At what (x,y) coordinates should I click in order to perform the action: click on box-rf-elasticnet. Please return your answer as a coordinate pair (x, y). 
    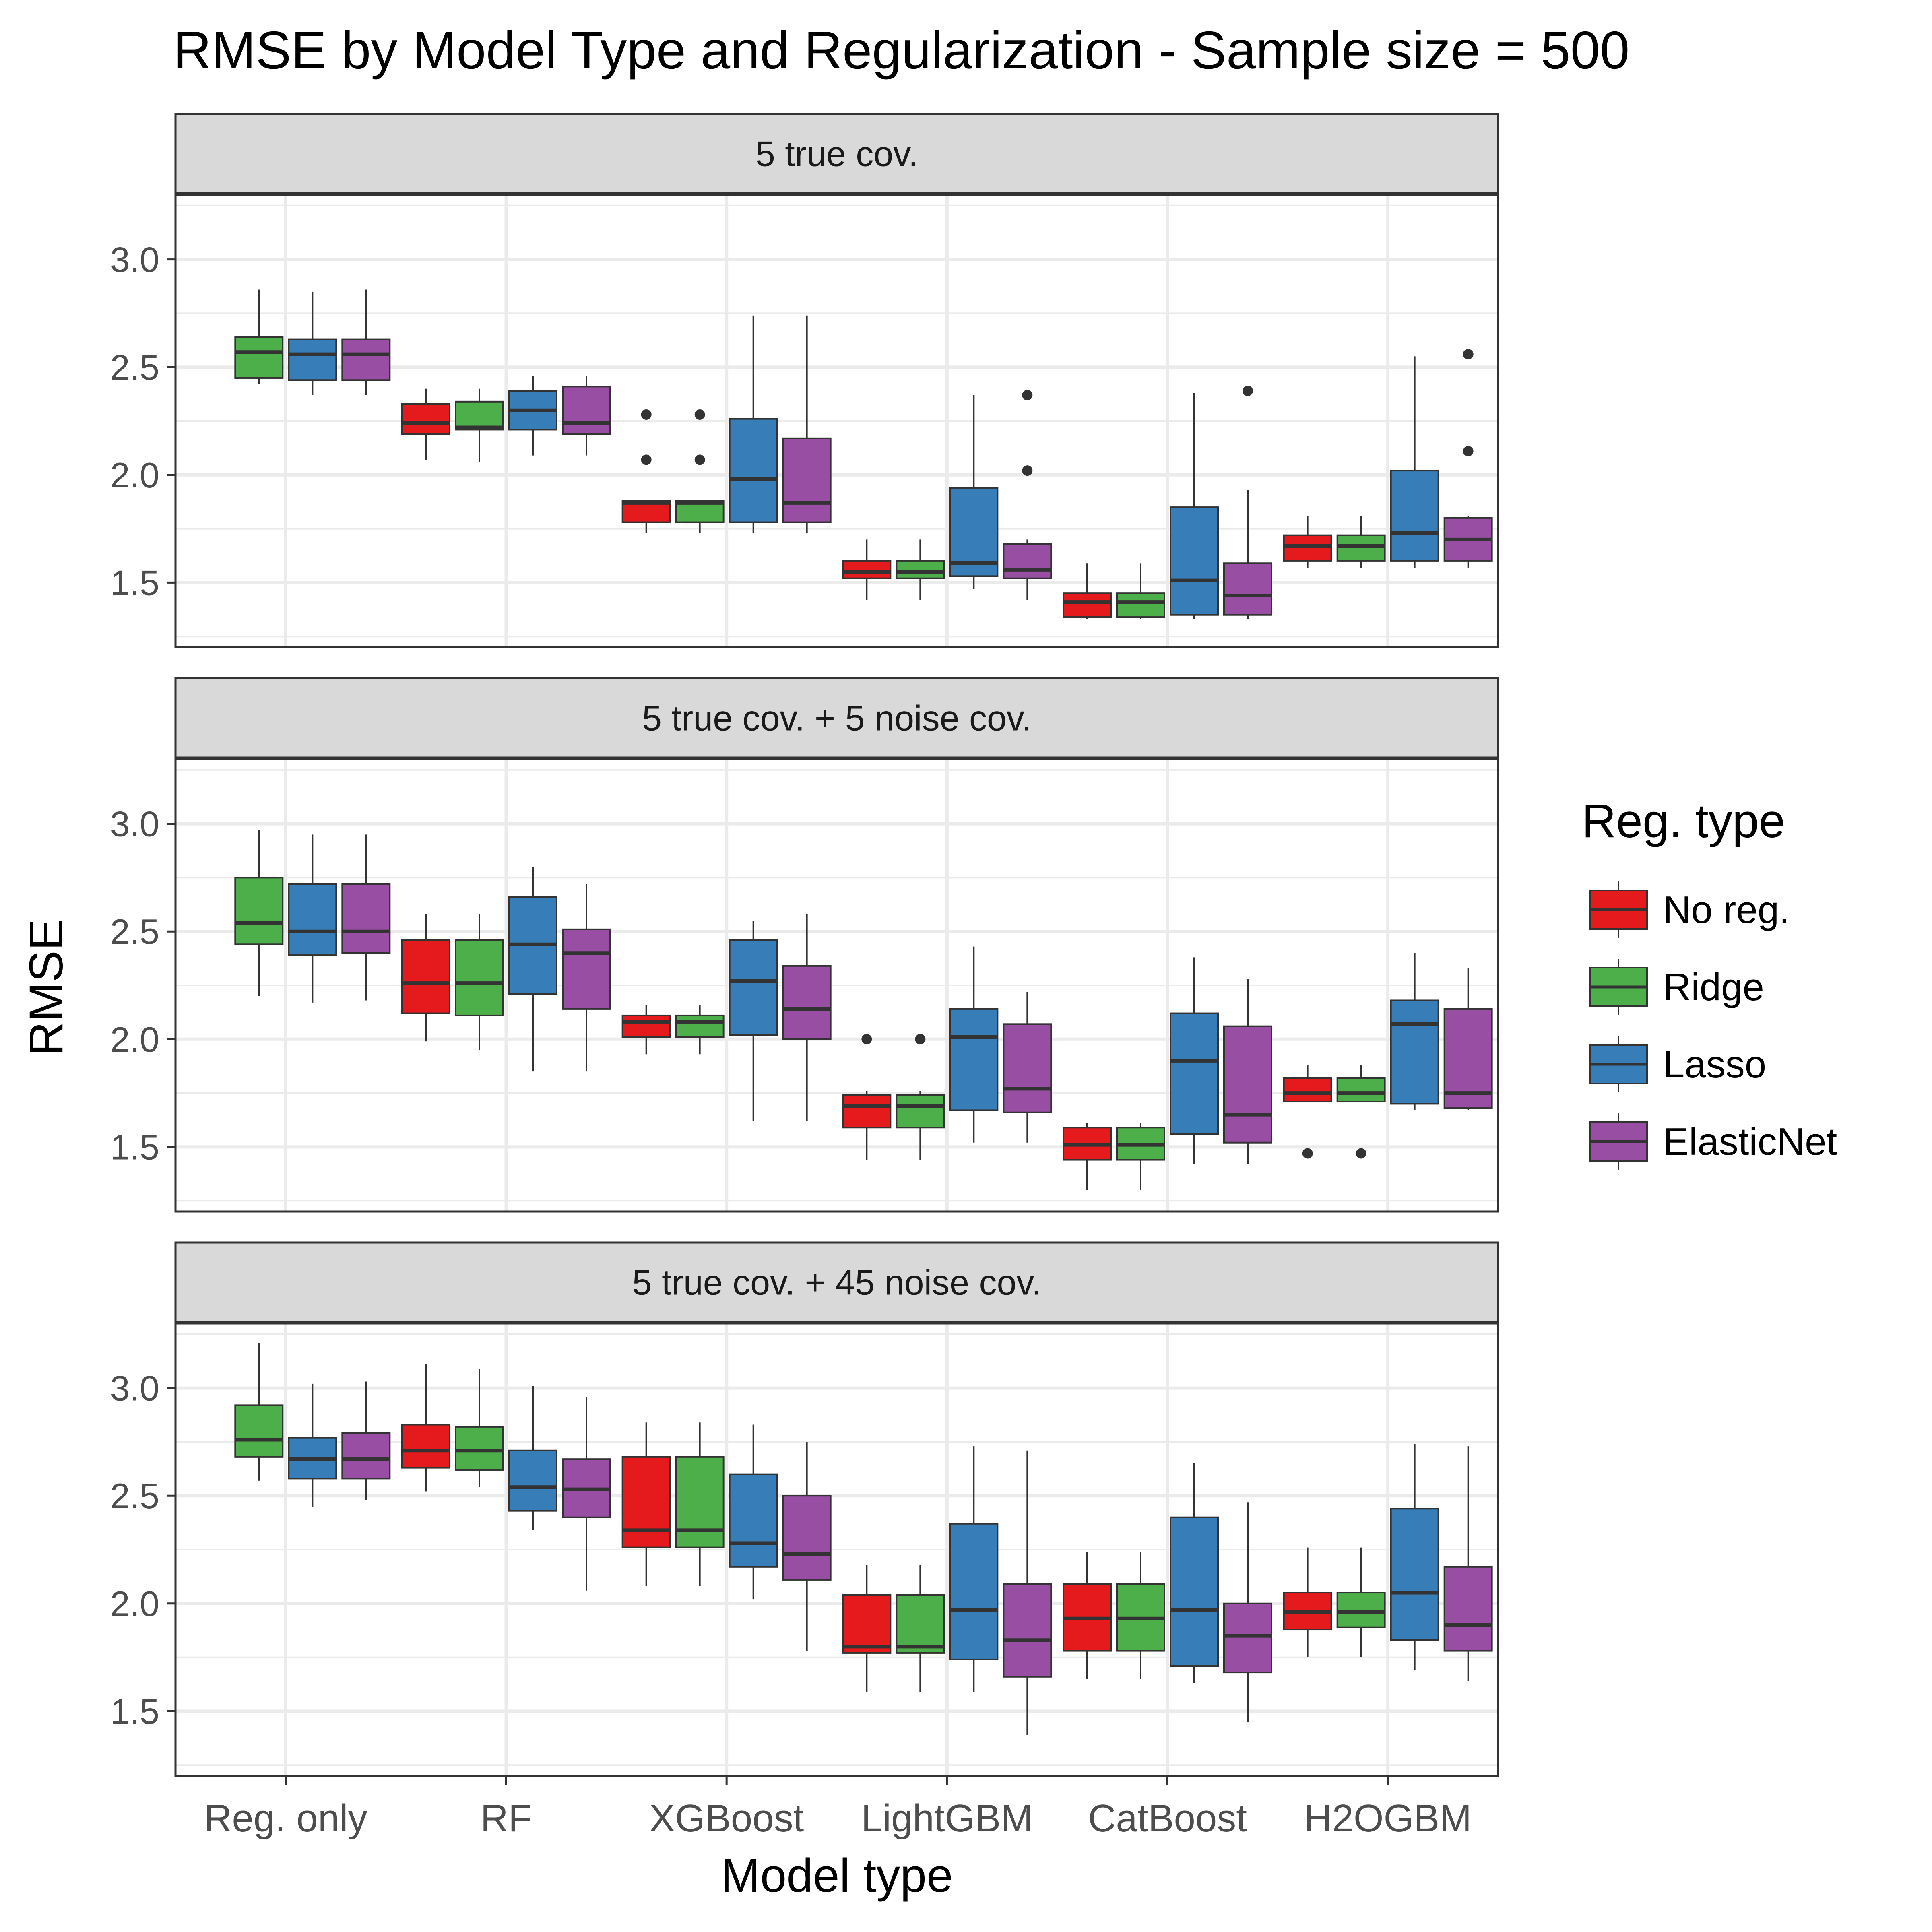
    Looking at the image, I should click on (586, 416).